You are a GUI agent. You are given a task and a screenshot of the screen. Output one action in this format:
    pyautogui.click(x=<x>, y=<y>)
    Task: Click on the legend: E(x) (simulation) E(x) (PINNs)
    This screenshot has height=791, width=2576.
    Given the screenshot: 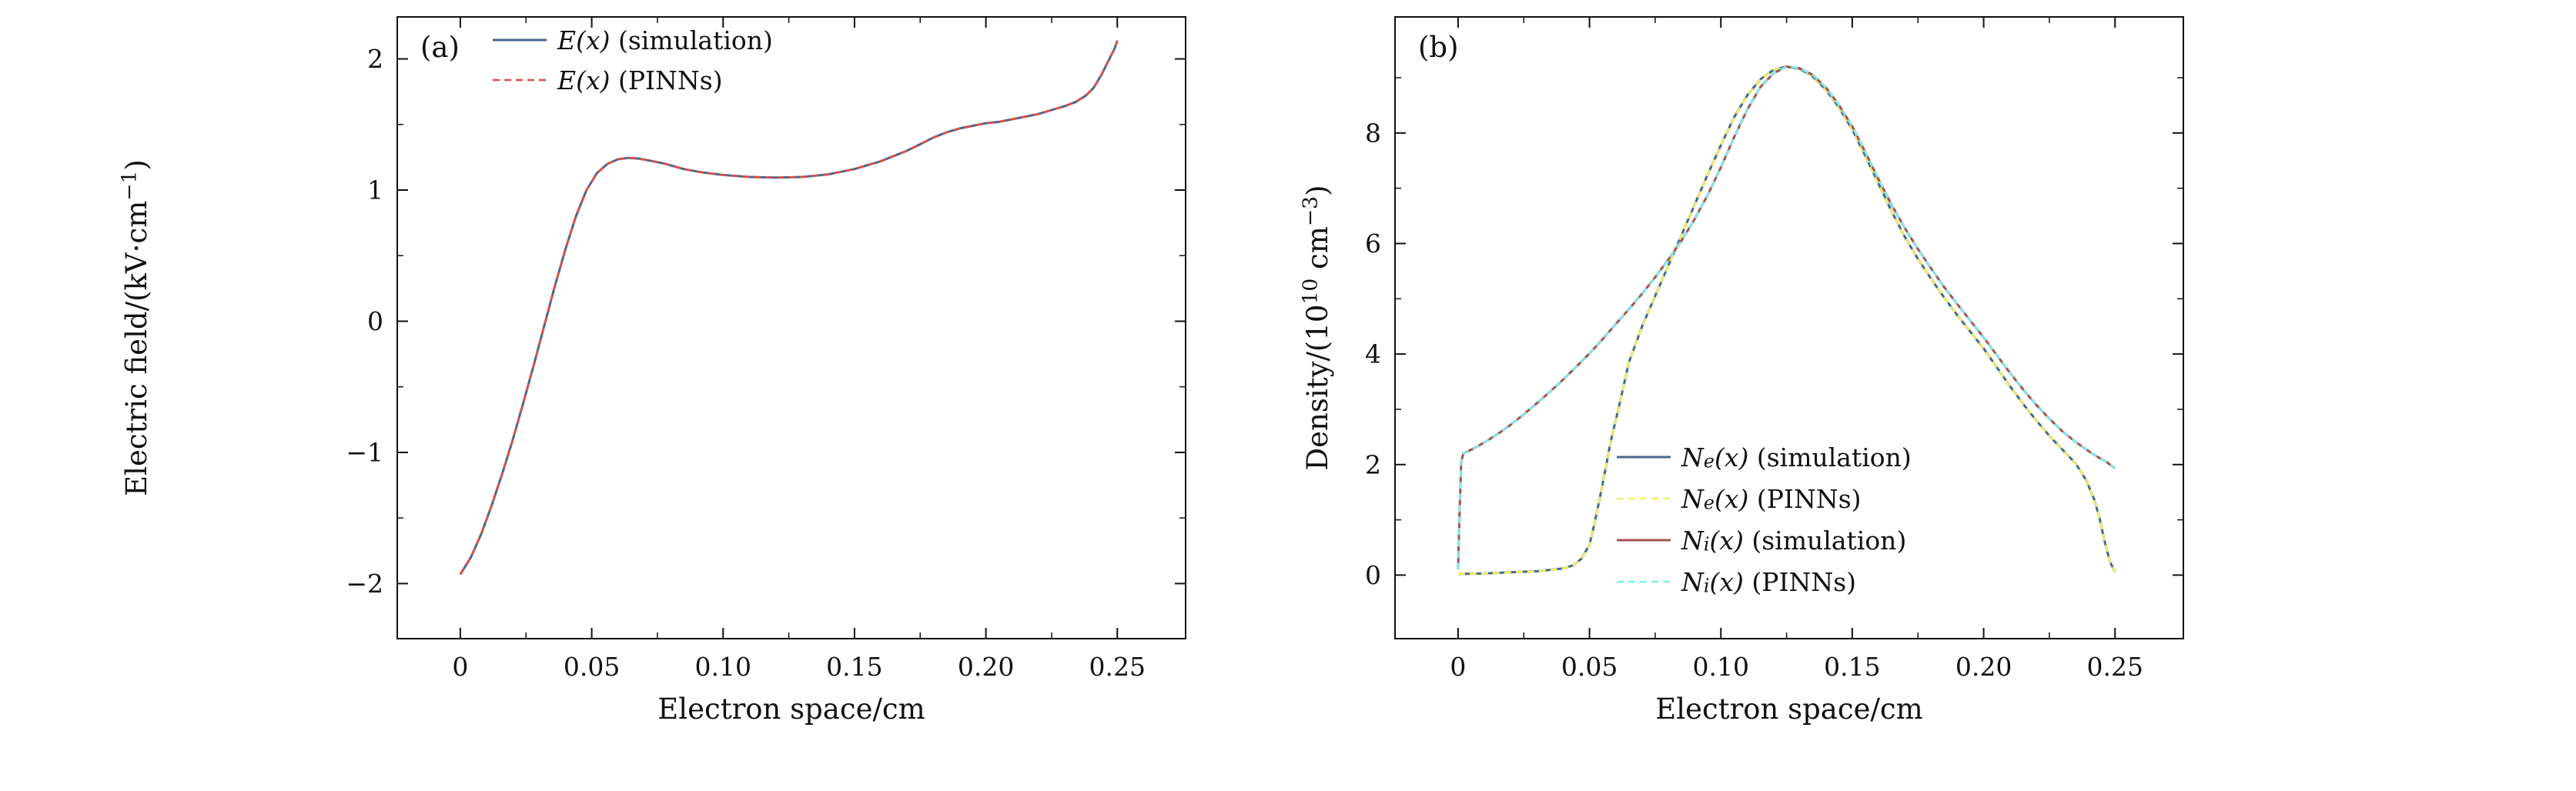 What is the action you would take?
    pyautogui.click(x=633, y=60)
    